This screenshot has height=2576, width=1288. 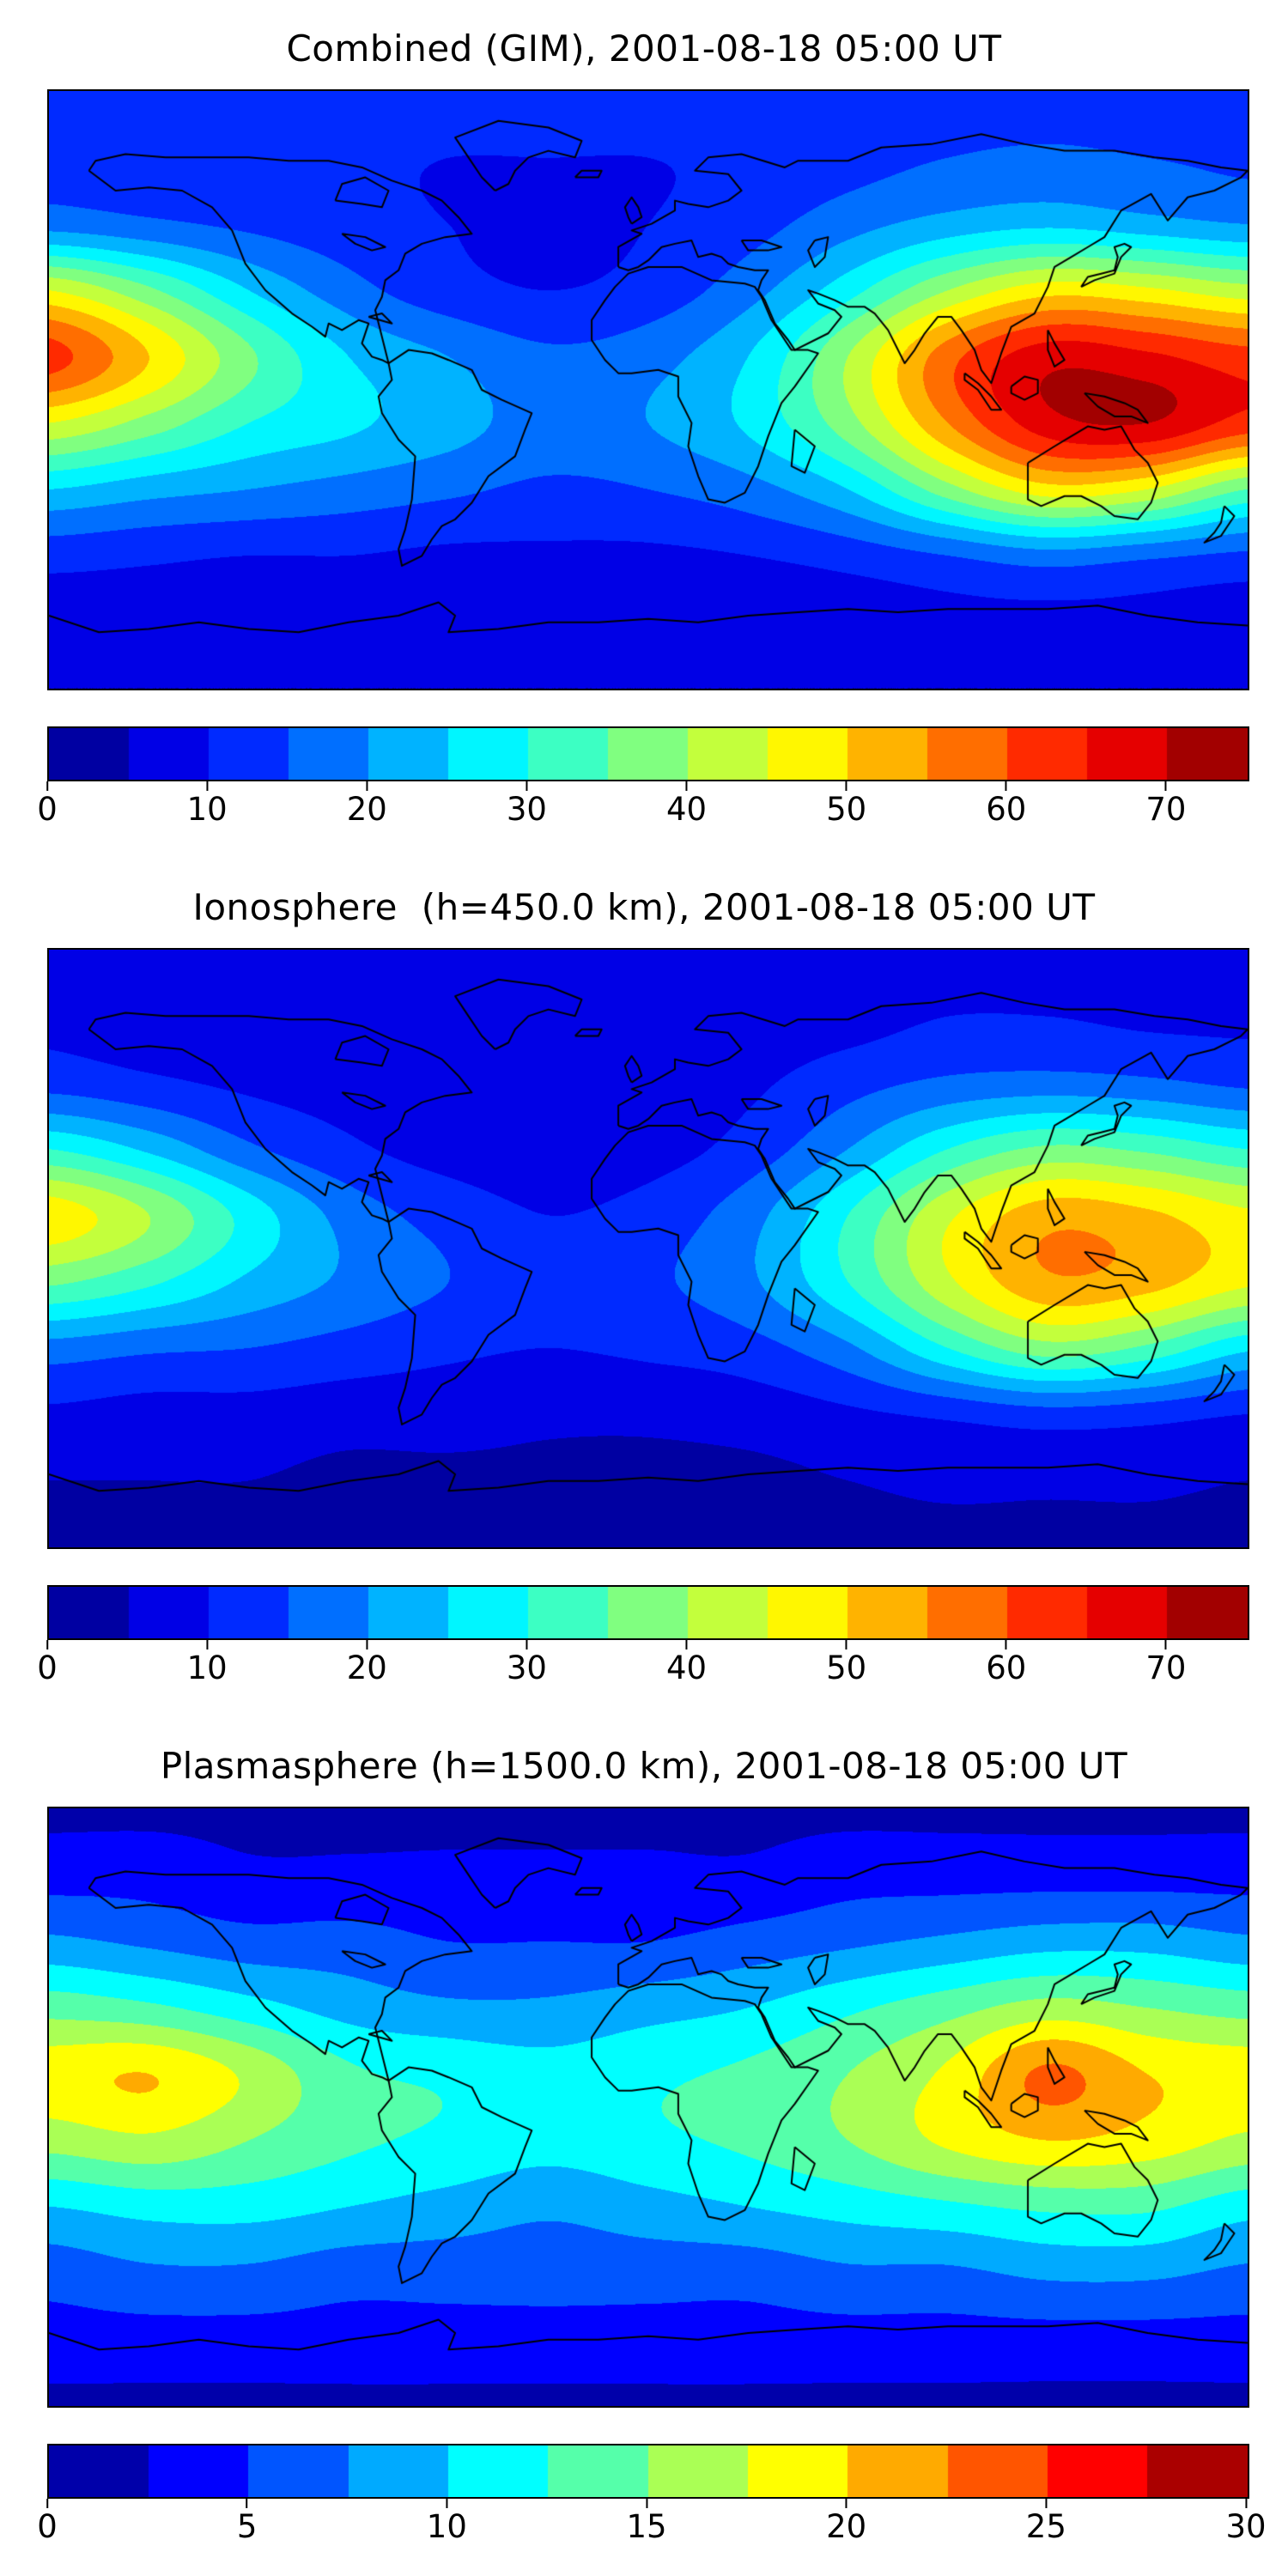 I want to click on colorbar-canvas-plasmasphere, so click(x=649, y=2471).